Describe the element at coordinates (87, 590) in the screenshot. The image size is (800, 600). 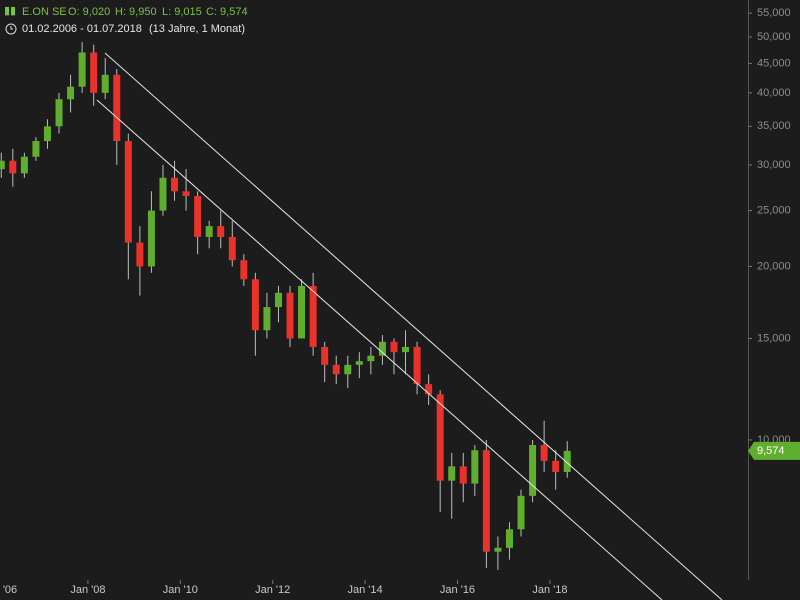
I see `x-tick-label: Jan '08` at that location.